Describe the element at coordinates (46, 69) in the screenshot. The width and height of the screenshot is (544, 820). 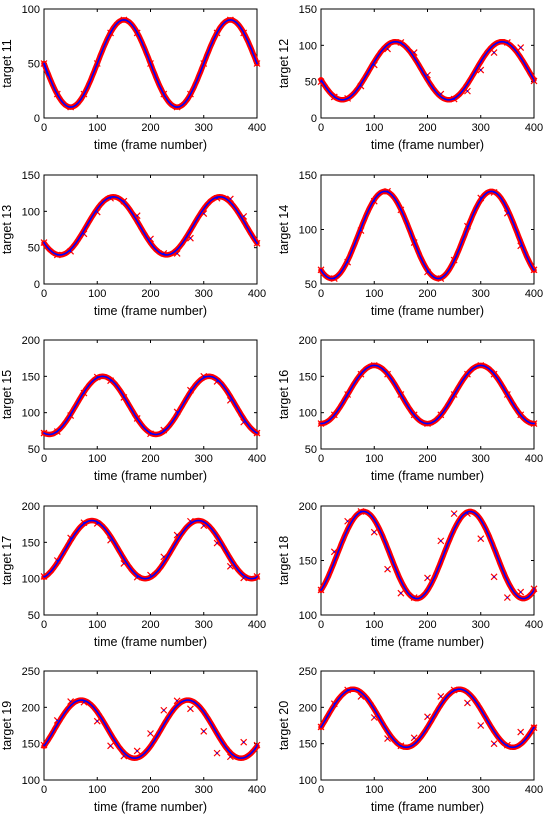
I see `truth-start-segment` at that location.